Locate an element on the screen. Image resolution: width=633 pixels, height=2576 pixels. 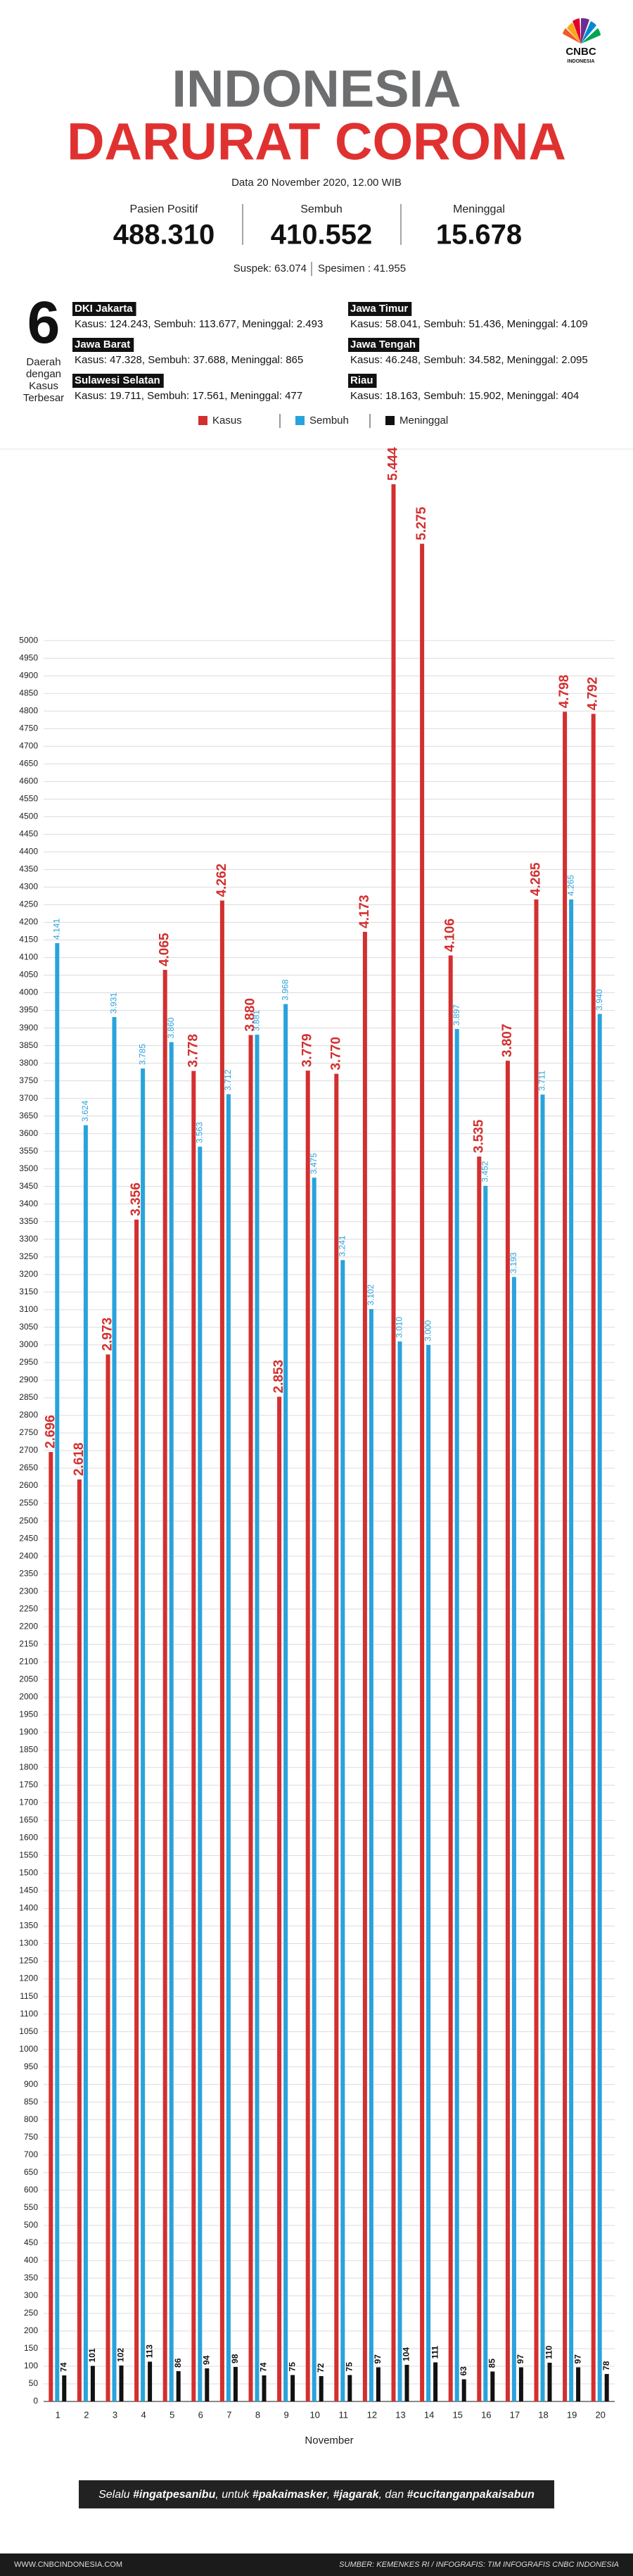
slogan-part: , is located at coordinates (330, 2495).